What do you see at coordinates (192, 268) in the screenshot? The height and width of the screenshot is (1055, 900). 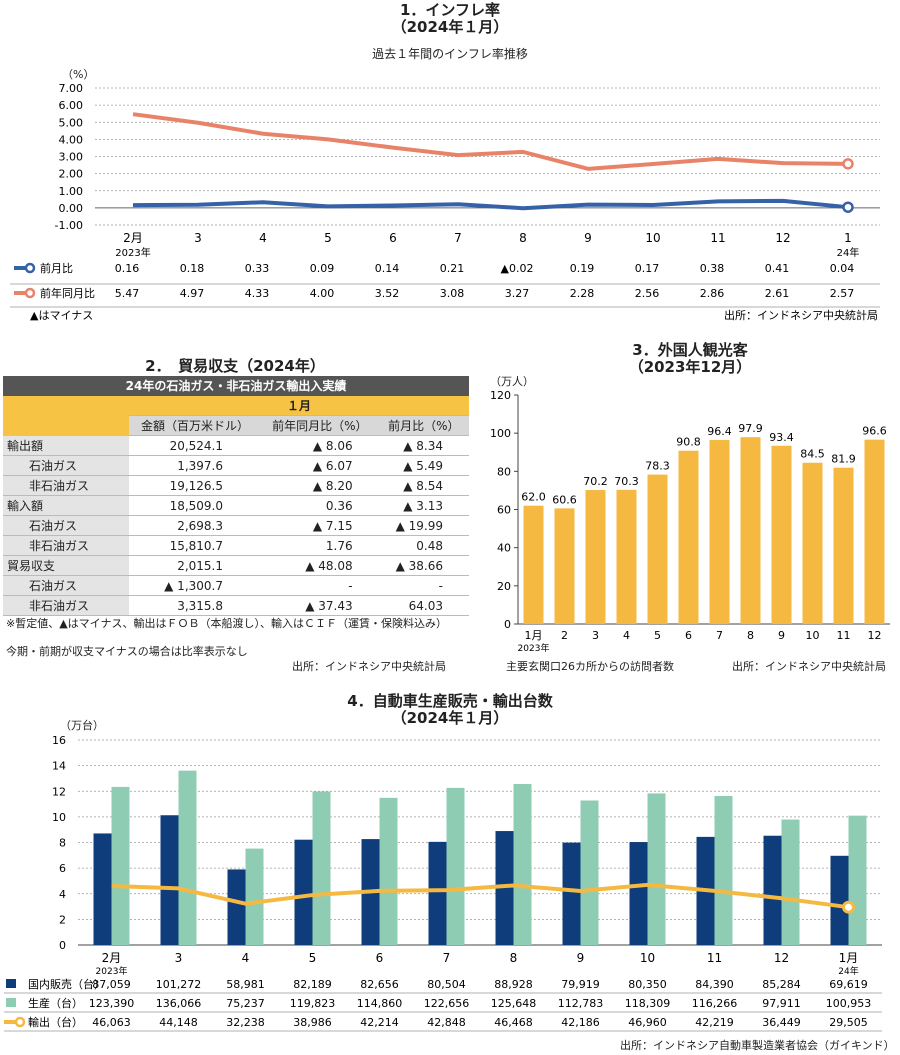 I see `data-label: 0.18` at bounding box center [192, 268].